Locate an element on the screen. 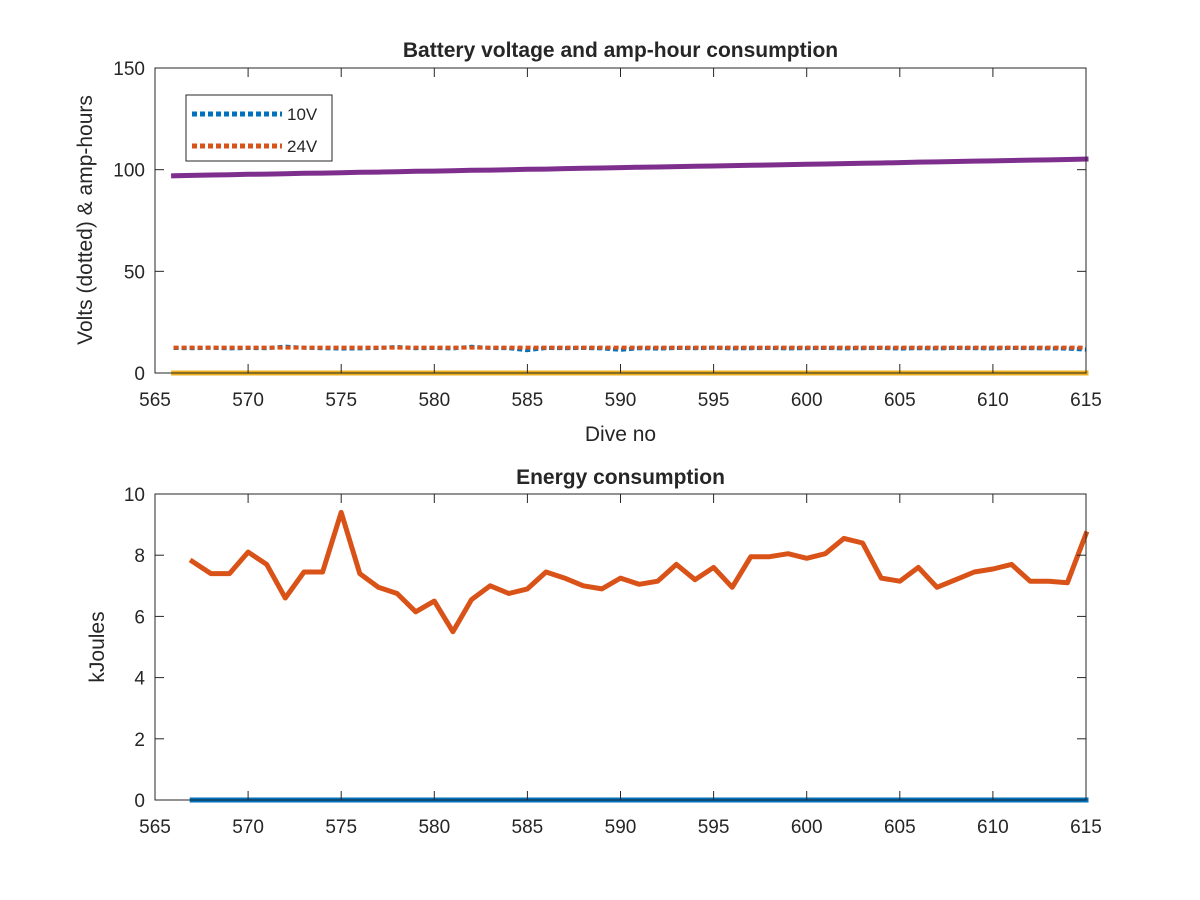 The height and width of the screenshot is (900, 1200). legend-label-10v: 10V is located at coordinates (302, 114).